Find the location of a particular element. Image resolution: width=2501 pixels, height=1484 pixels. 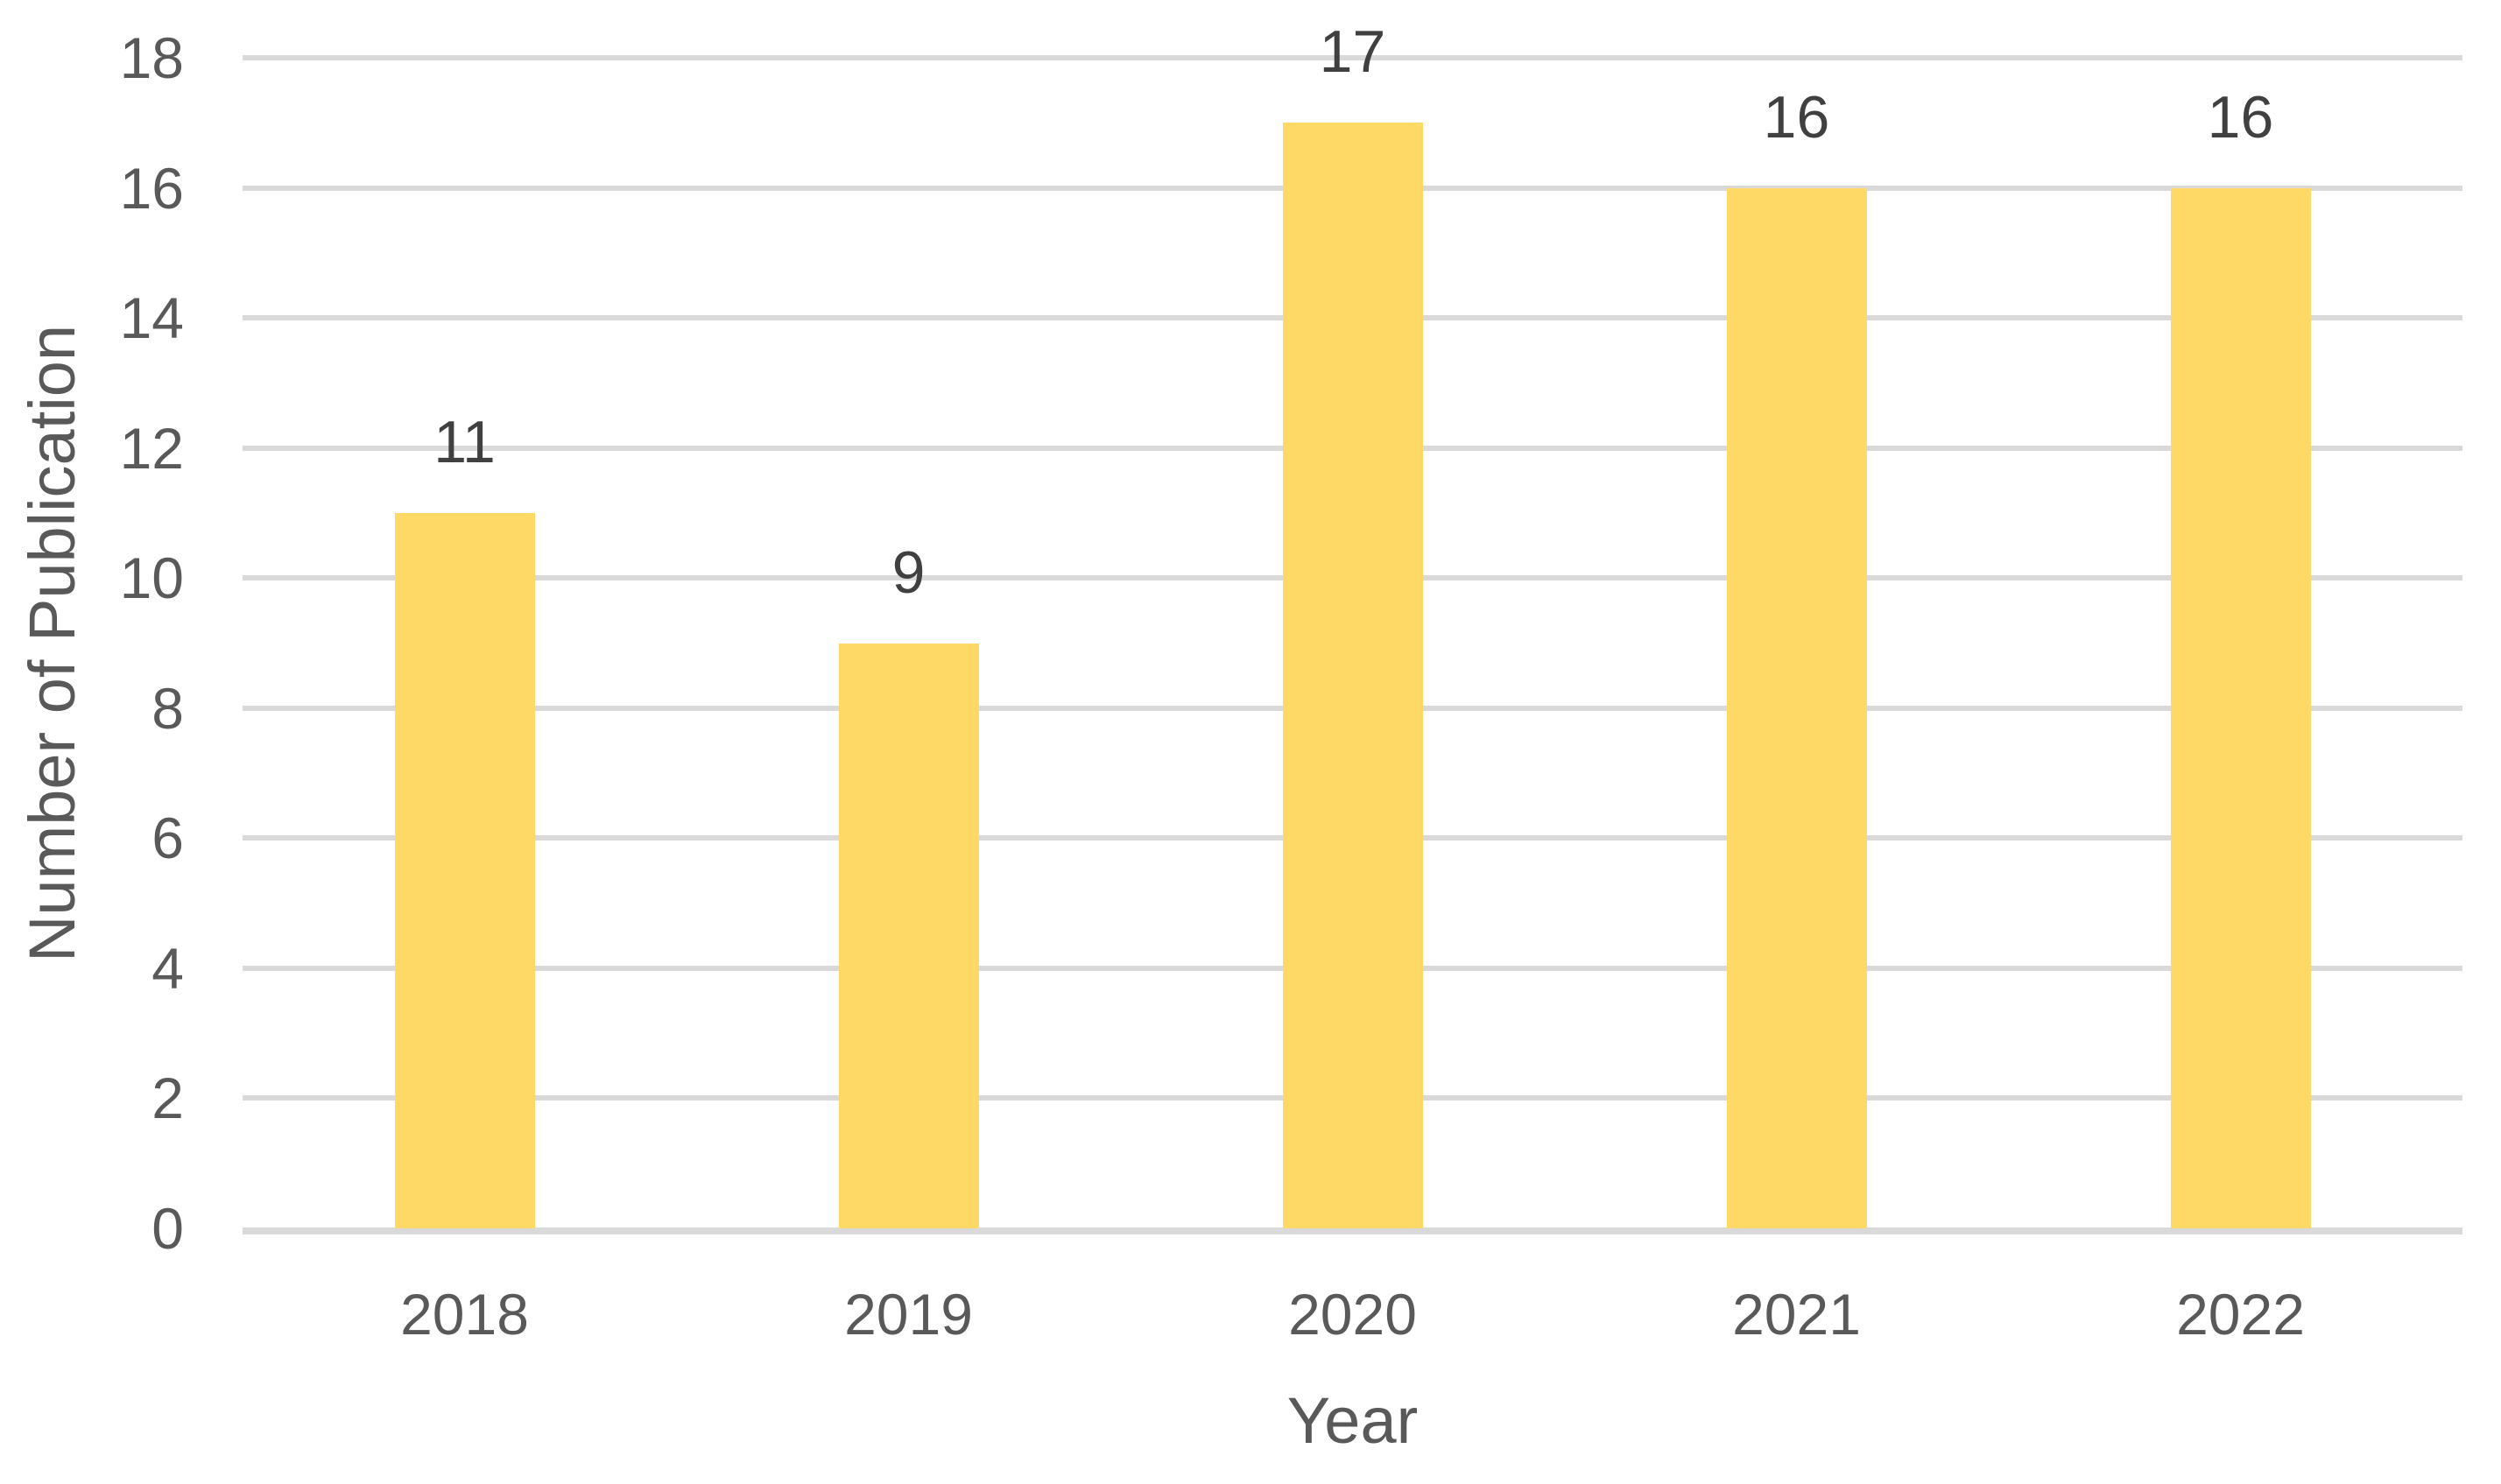

data-label-2020: 17 is located at coordinates (1352, 52).